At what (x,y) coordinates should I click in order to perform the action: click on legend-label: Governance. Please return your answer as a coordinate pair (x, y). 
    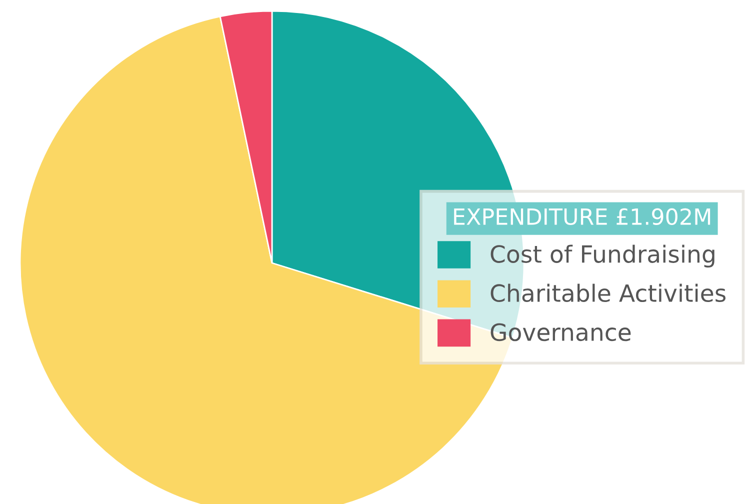
    Looking at the image, I should click on (560, 332).